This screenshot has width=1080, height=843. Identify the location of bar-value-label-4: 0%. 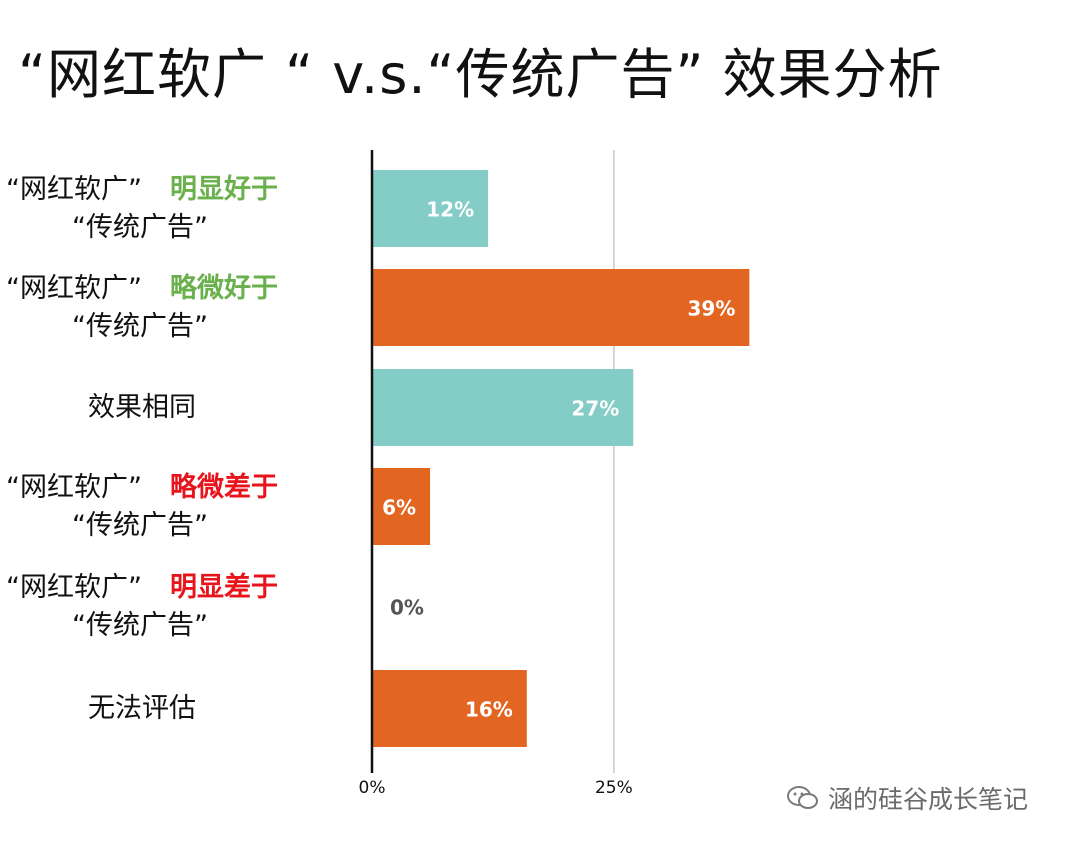
(407, 608).